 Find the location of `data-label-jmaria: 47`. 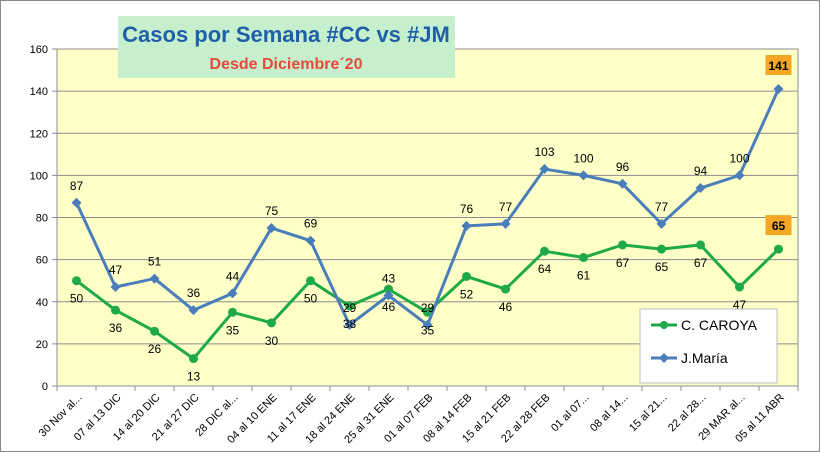

data-label-jmaria: 47 is located at coordinates (116, 270).